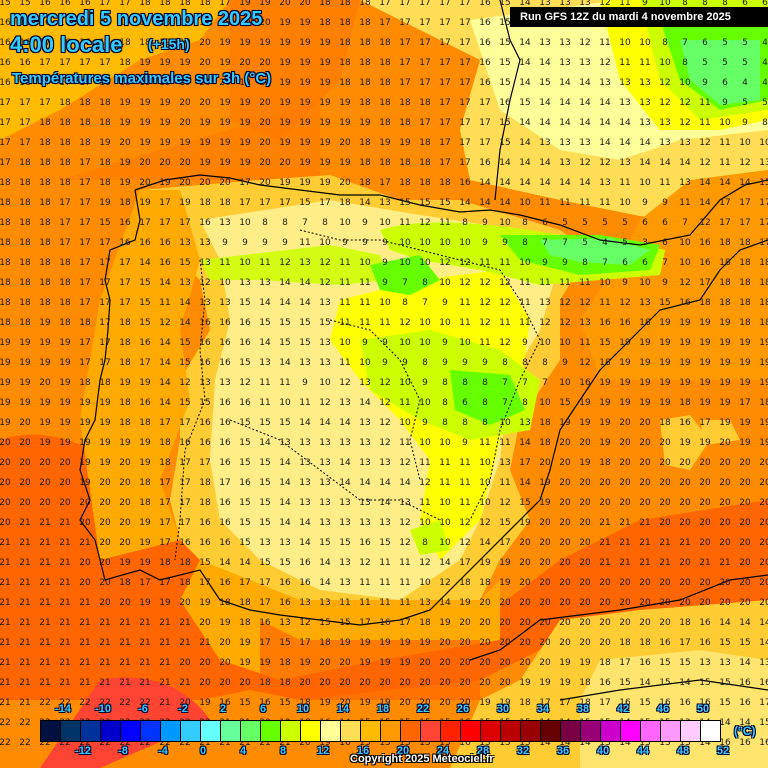  Describe the element at coordinates (525, 243) in the screenshot. I see `grid-value: 8` at that location.